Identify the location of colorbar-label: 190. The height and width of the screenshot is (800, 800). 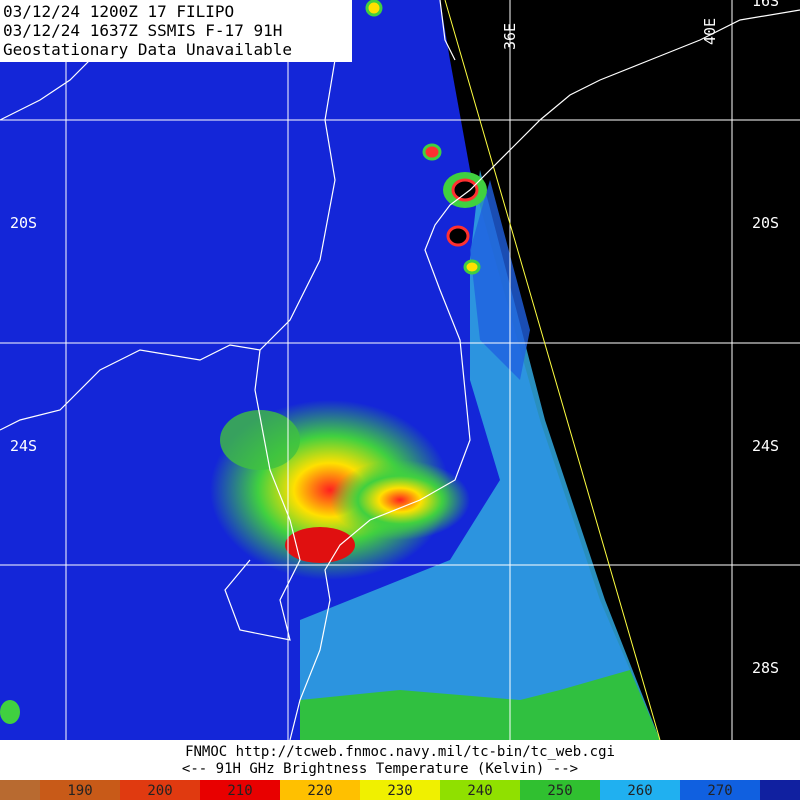
(79, 791).